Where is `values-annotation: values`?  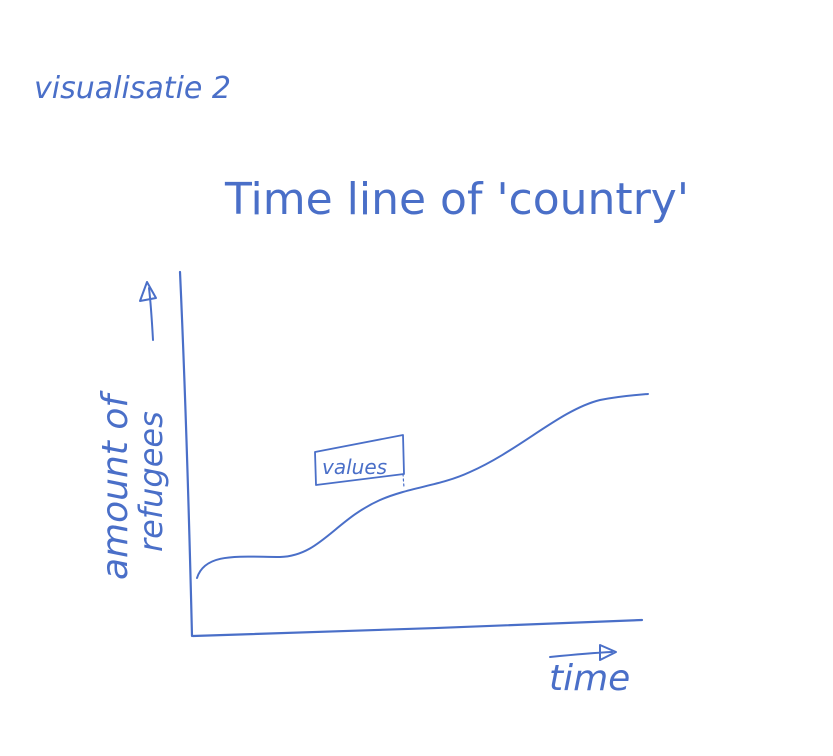
values-annotation: values is located at coordinates (359, 461).